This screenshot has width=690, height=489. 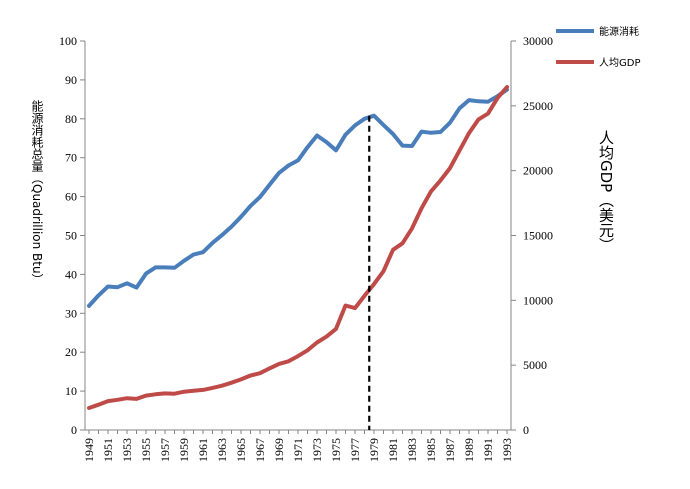 I want to click on x-tick-label: 1953, so click(x=127, y=450).